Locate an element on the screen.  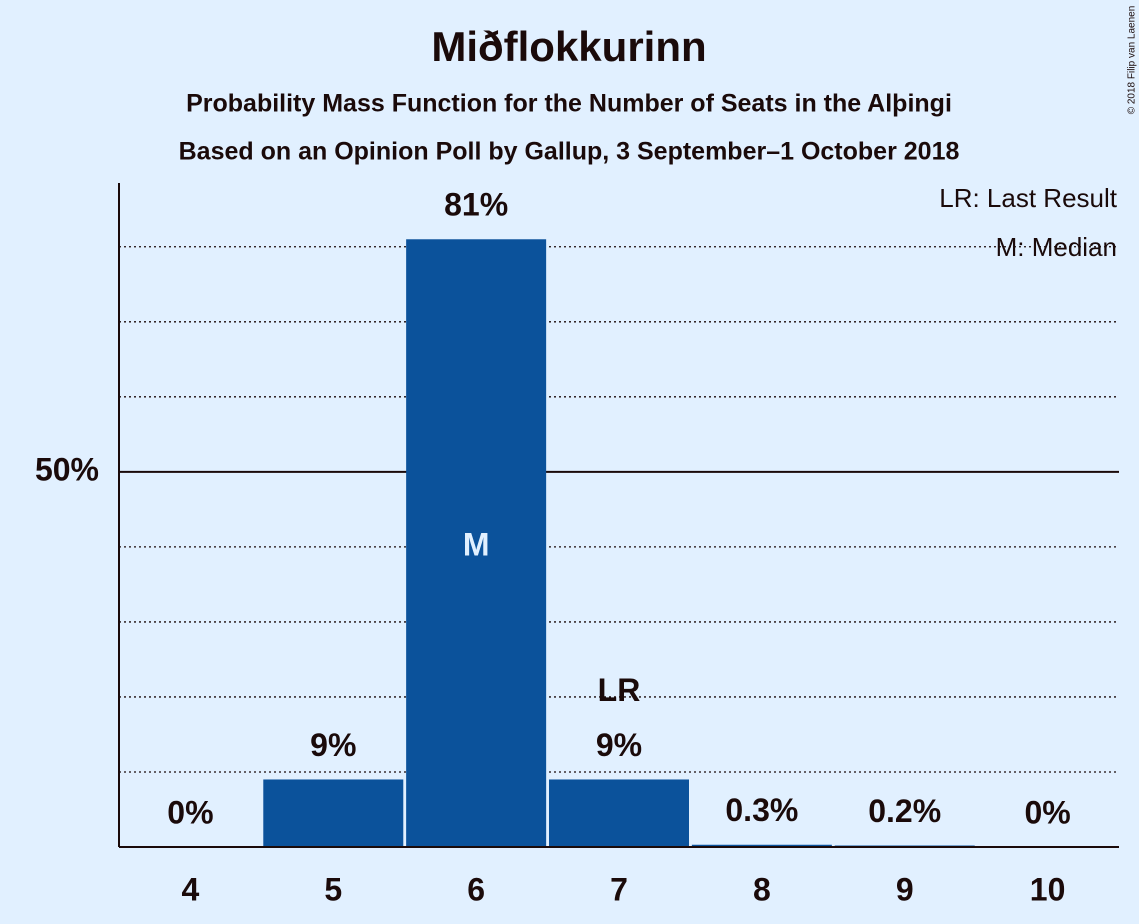
last-result-marker: LR is located at coordinates (619, 690).